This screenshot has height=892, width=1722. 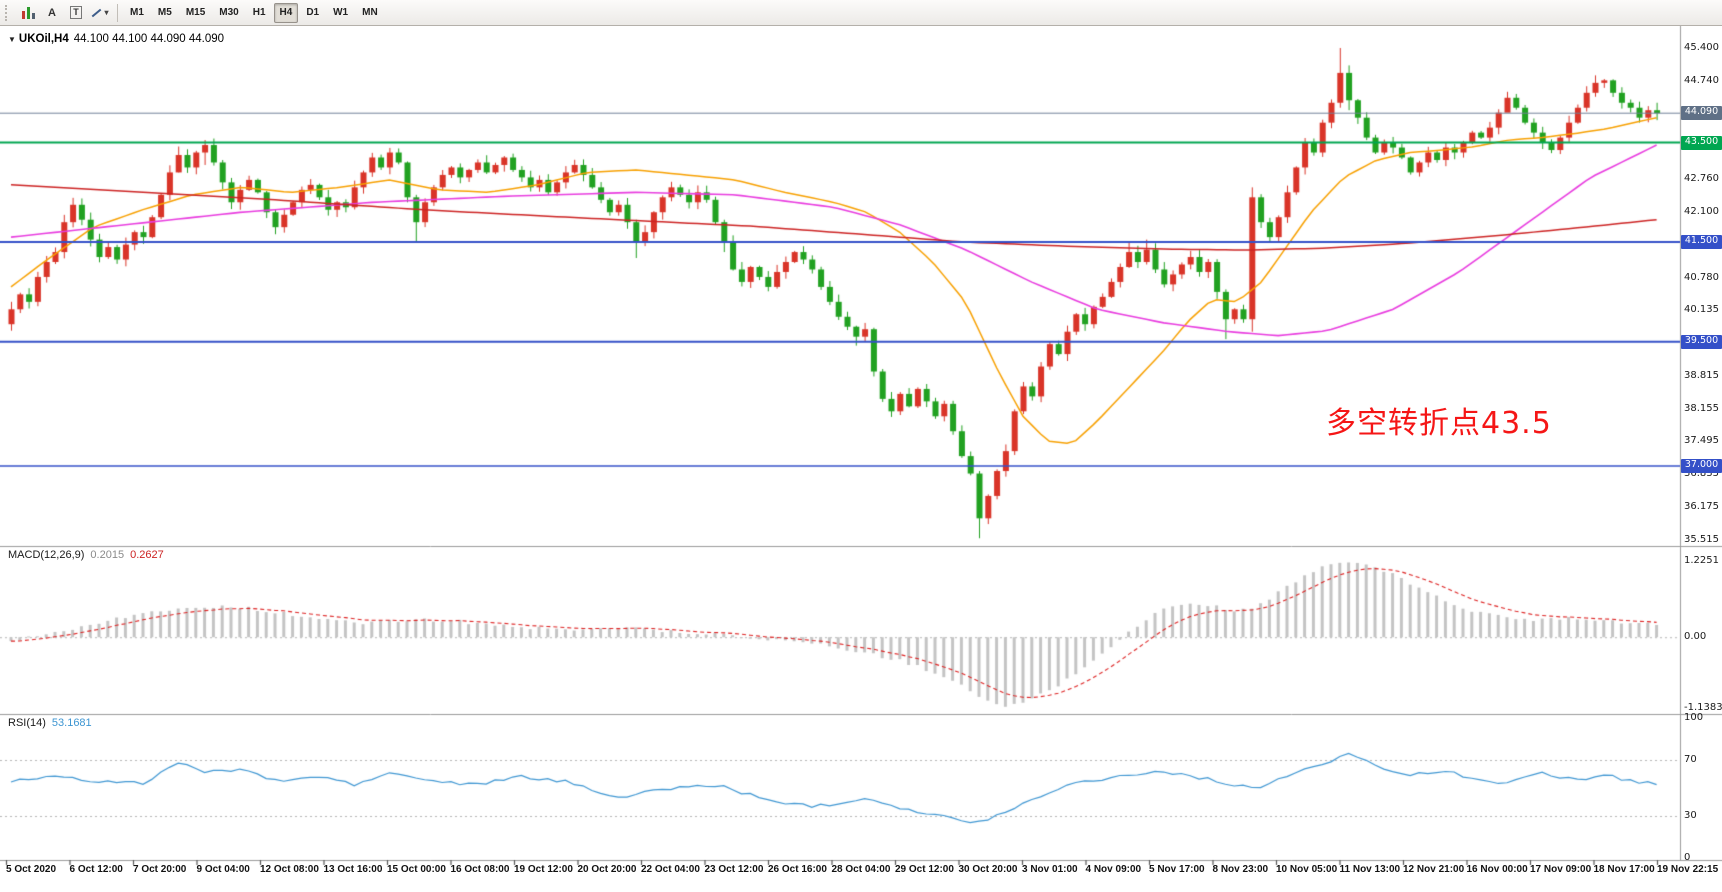 What do you see at coordinates (370, 13) in the screenshot?
I see `timeframe-button-mn: MN` at bounding box center [370, 13].